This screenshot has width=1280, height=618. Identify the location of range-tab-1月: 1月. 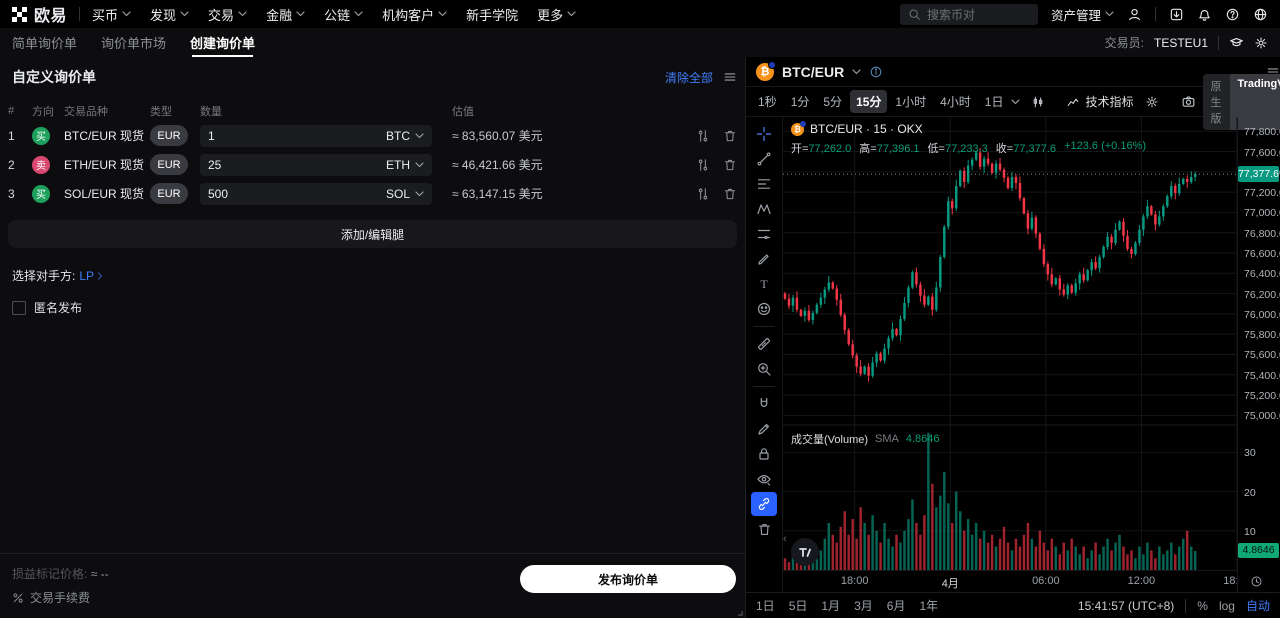
(831, 606).